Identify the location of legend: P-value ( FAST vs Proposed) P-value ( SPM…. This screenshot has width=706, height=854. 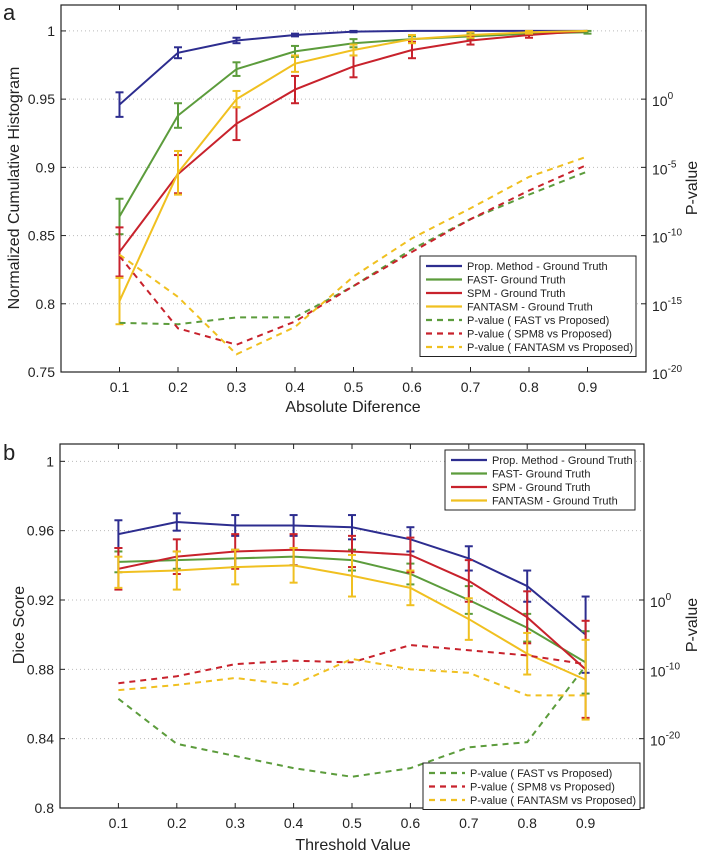
(531, 786).